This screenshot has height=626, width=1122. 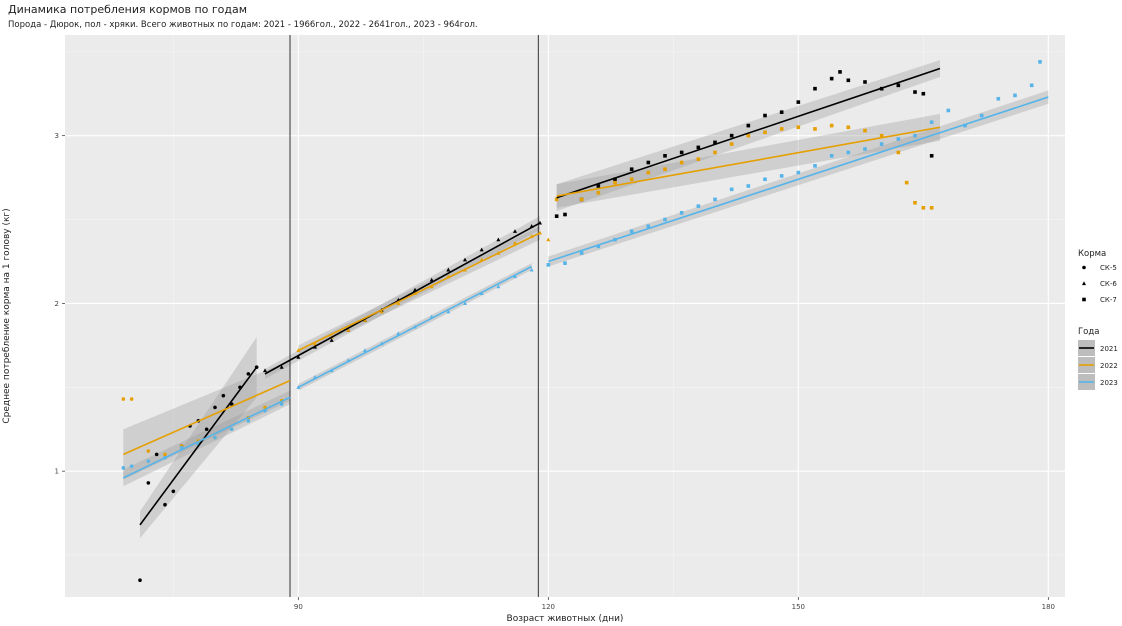 What do you see at coordinates (565, 619) in the screenshot?
I see `x-axis-label: Возраст животных (дни)` at bounding box center [565, 619].